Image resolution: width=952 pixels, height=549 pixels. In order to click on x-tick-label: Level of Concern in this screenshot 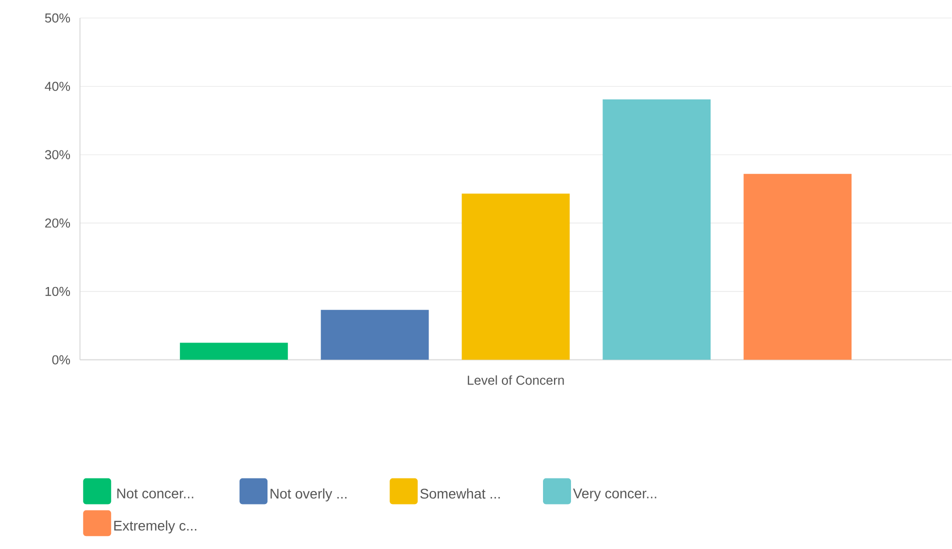, I will do `click(516, 380)`.